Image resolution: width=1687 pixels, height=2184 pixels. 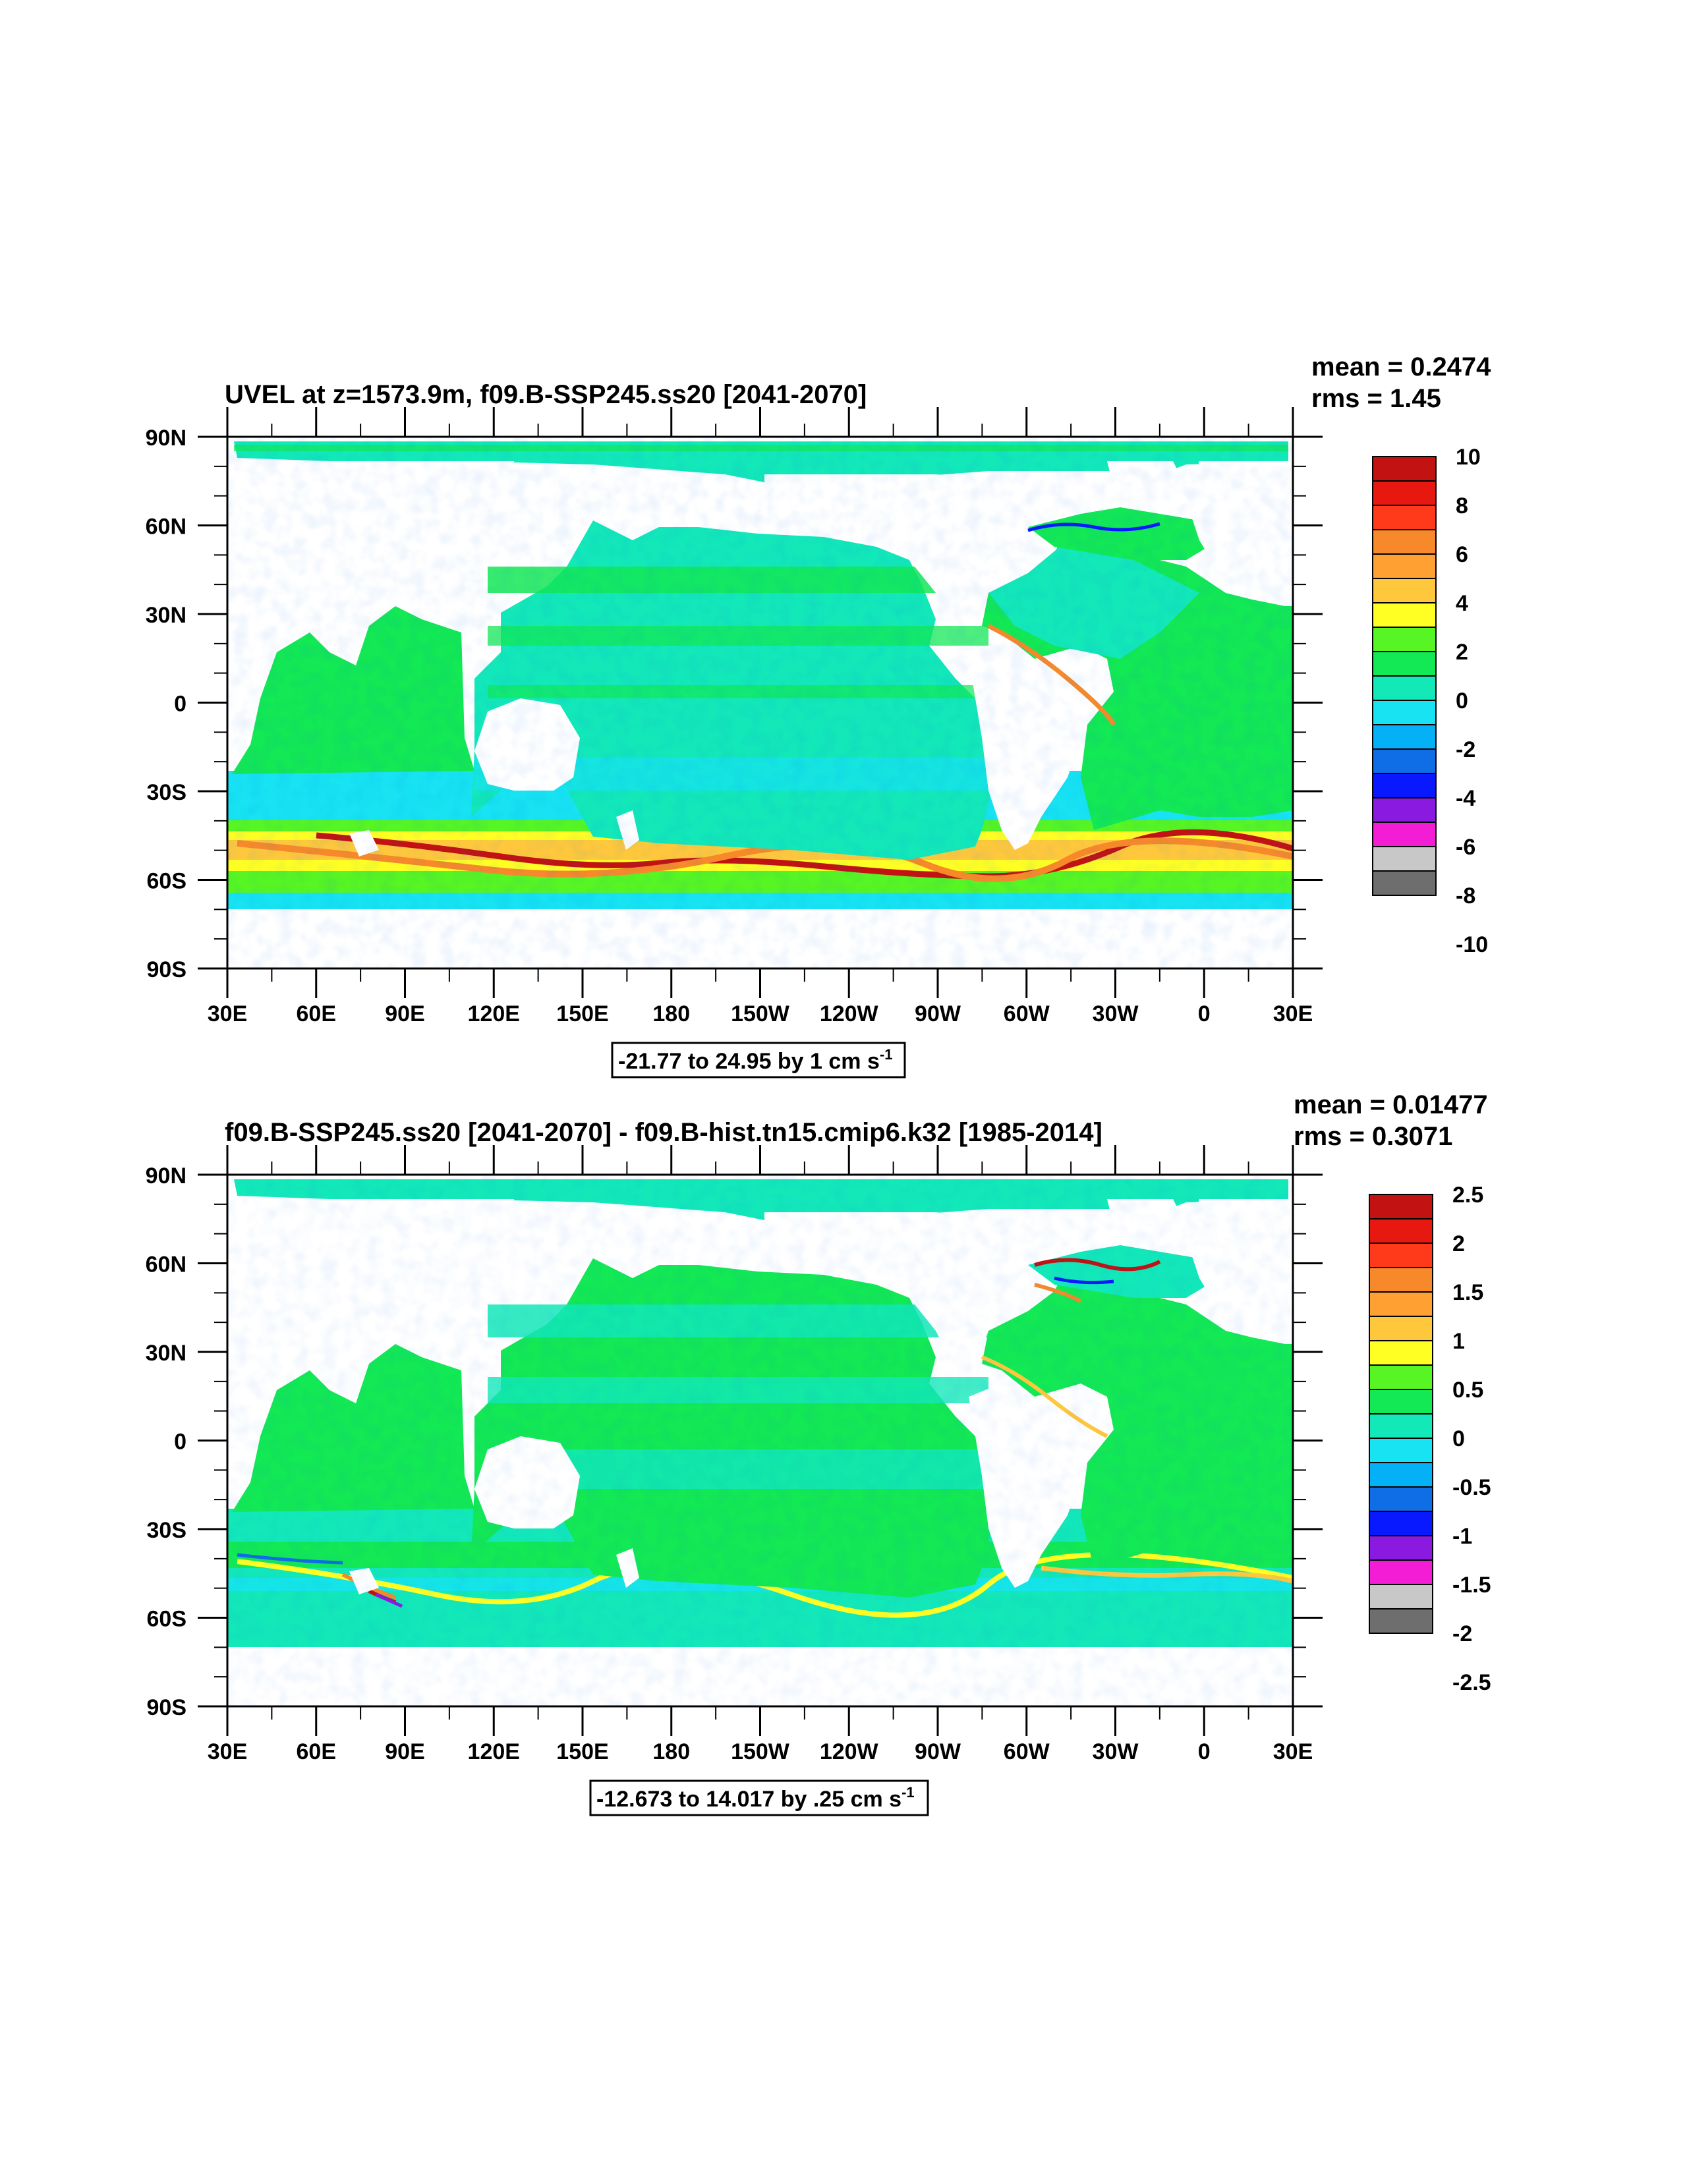 I want to click on panel-1-colorbar-label: -8, so click(x=1465, y=896).